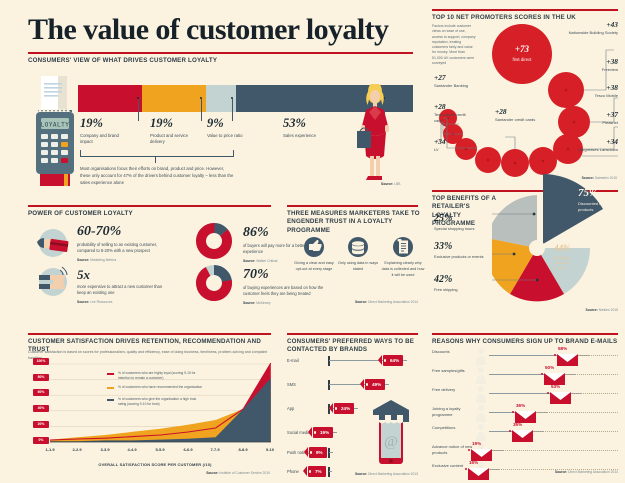 This screenshot has height=483, width=625. I want to click on kpi-value-to-price-ratio: 9% Value to price ratio, so click(233, 128).